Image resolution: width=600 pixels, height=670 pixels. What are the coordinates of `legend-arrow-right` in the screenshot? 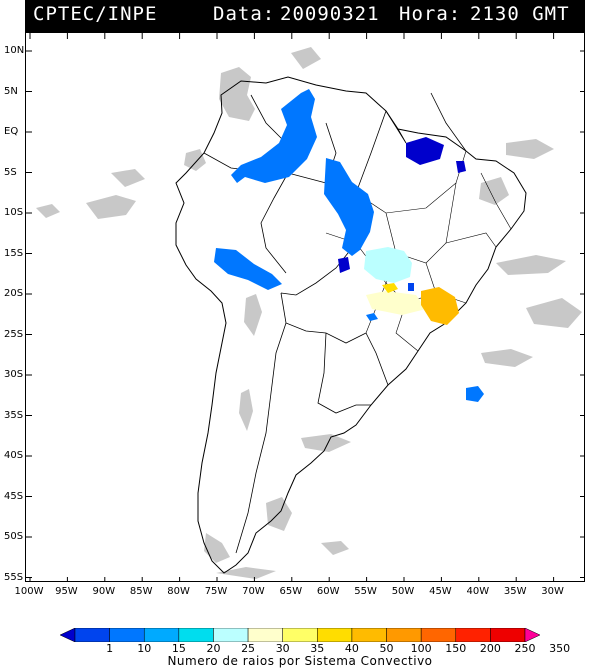 It's located at (532, 635).